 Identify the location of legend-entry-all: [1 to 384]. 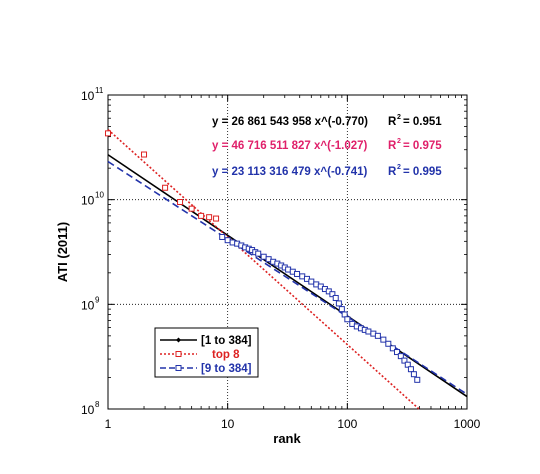
(206, 341).